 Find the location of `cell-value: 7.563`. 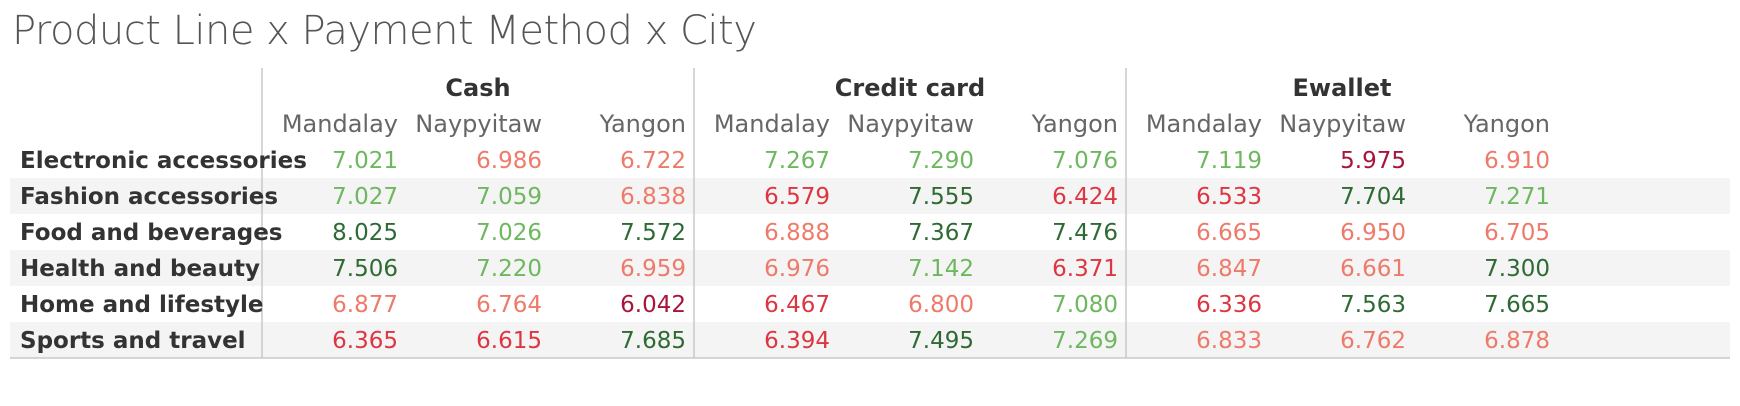

cell-value: 7.563 is located at coordinates (1373, 305).